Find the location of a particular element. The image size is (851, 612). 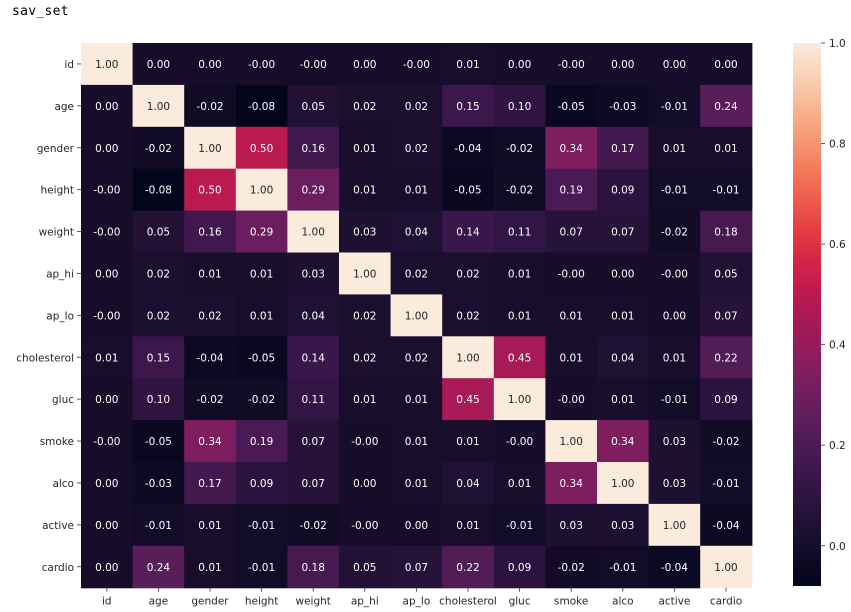

heatmap-value-gluc-weight: 0.11 is located at coordinates (313, 400).